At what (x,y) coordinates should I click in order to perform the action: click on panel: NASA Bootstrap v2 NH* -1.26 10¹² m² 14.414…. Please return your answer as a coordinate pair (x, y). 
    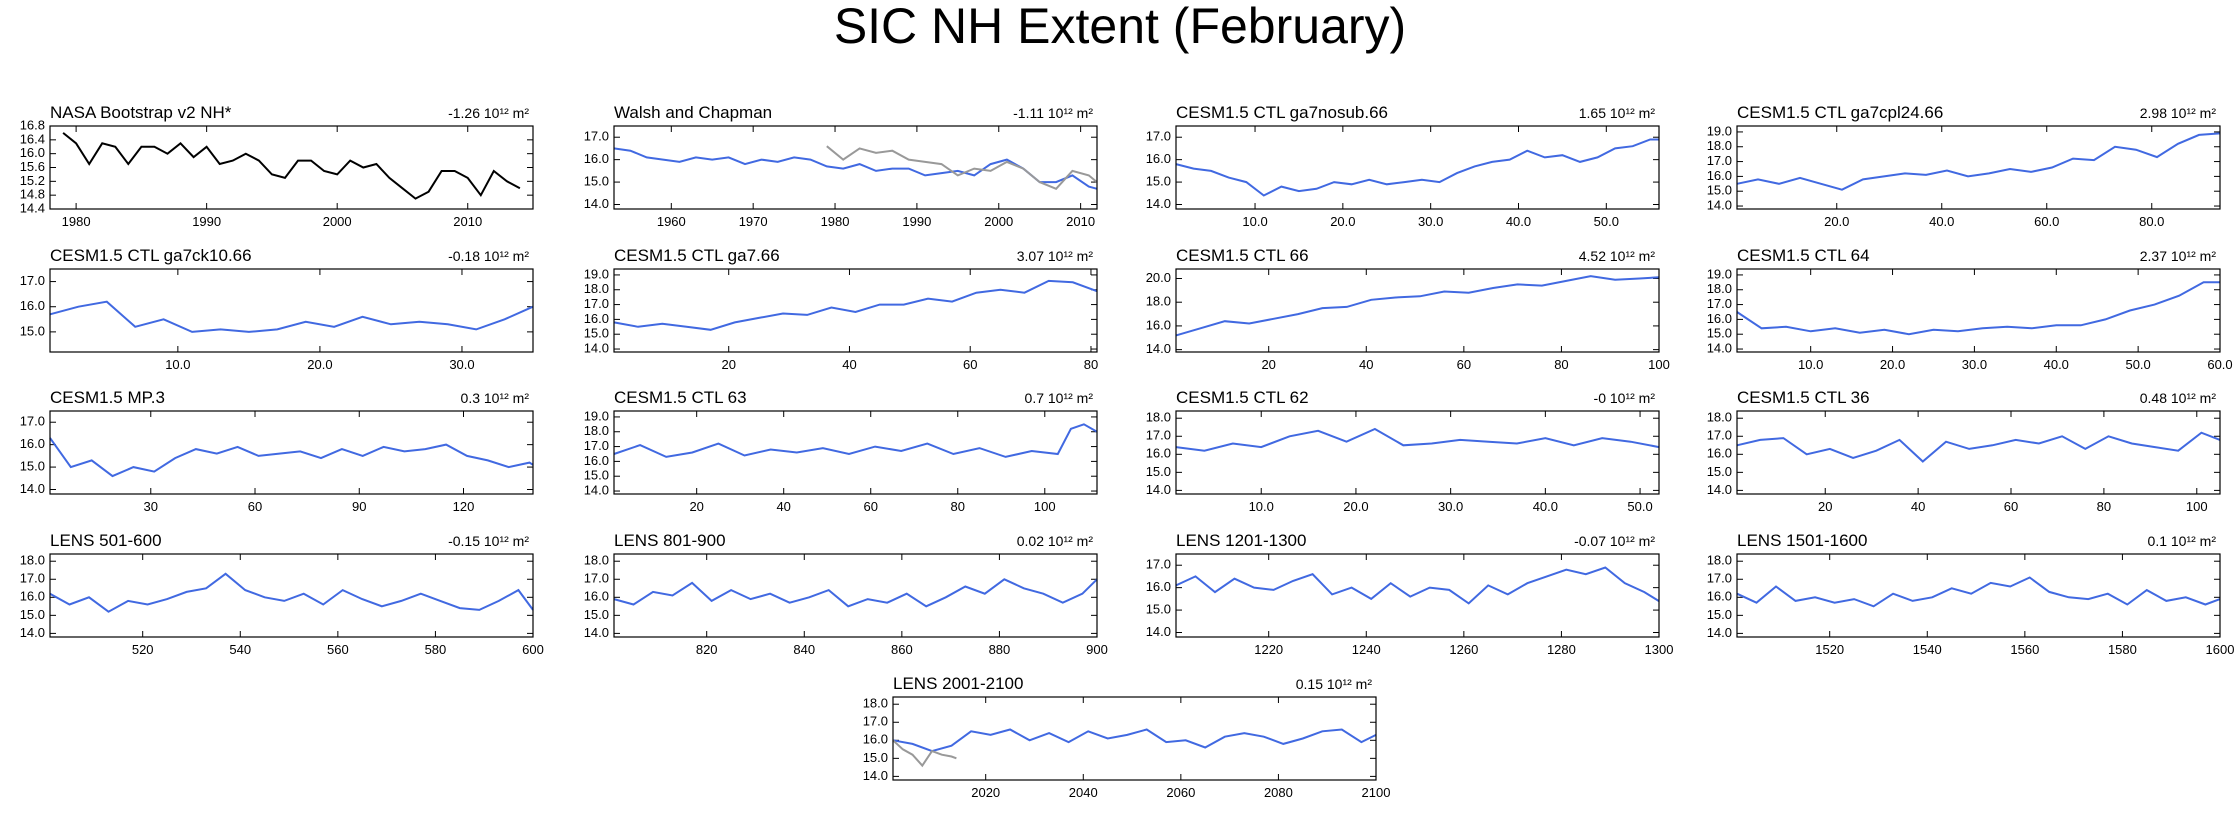
    Looking at the image, I should click on (277, 166).